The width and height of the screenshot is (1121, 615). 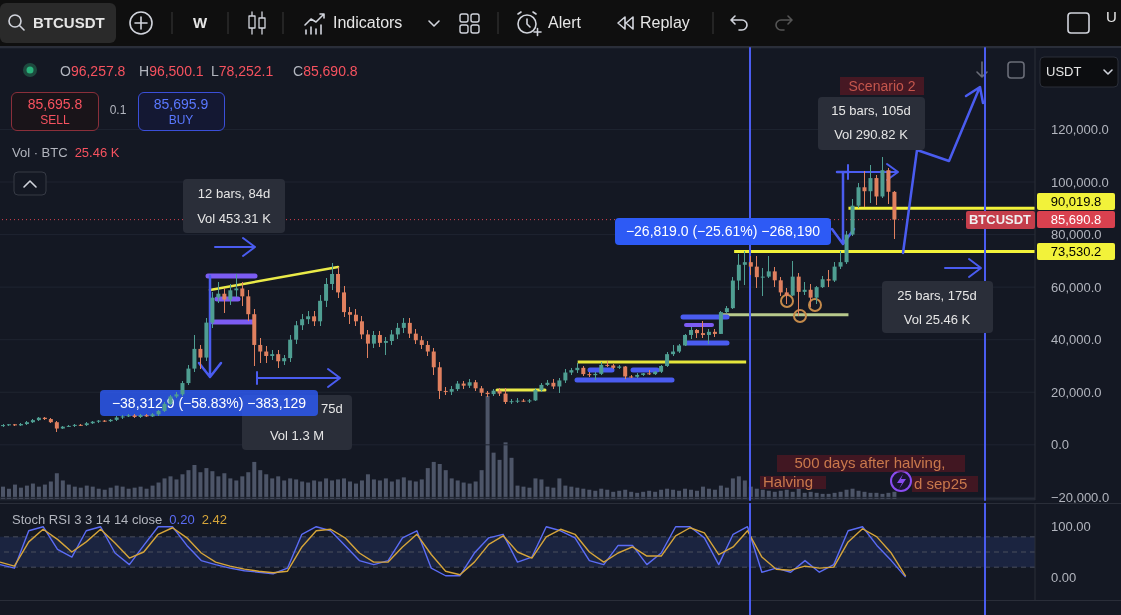 I want to click on y-tick-label: 40,000.0, so click(x=1076, y=340).